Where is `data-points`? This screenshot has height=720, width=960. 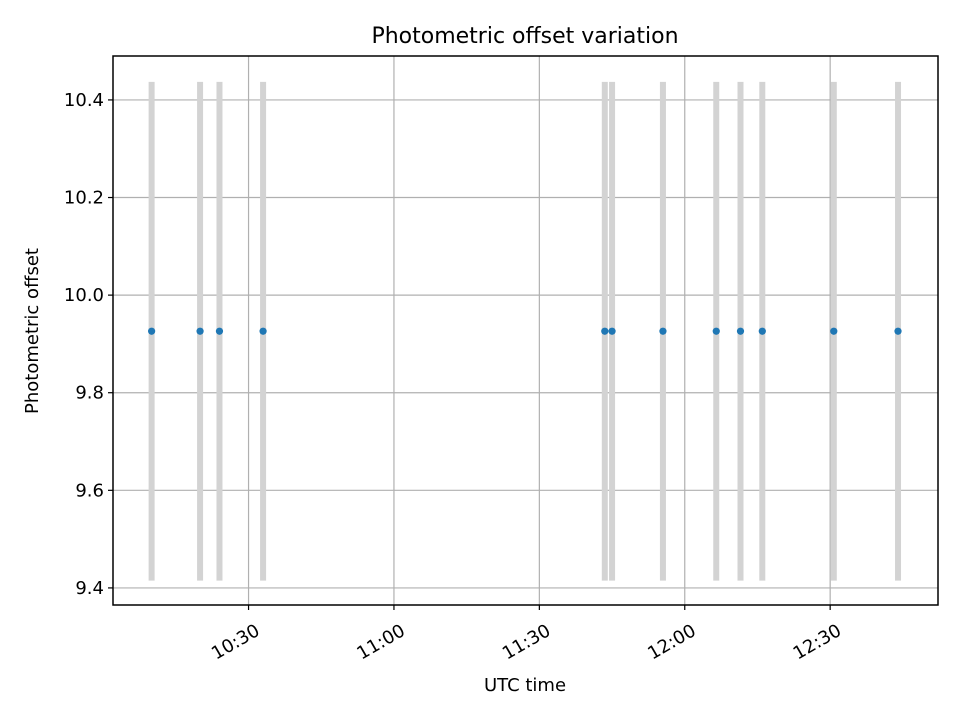 data-points is located at coordinates (525, 331).